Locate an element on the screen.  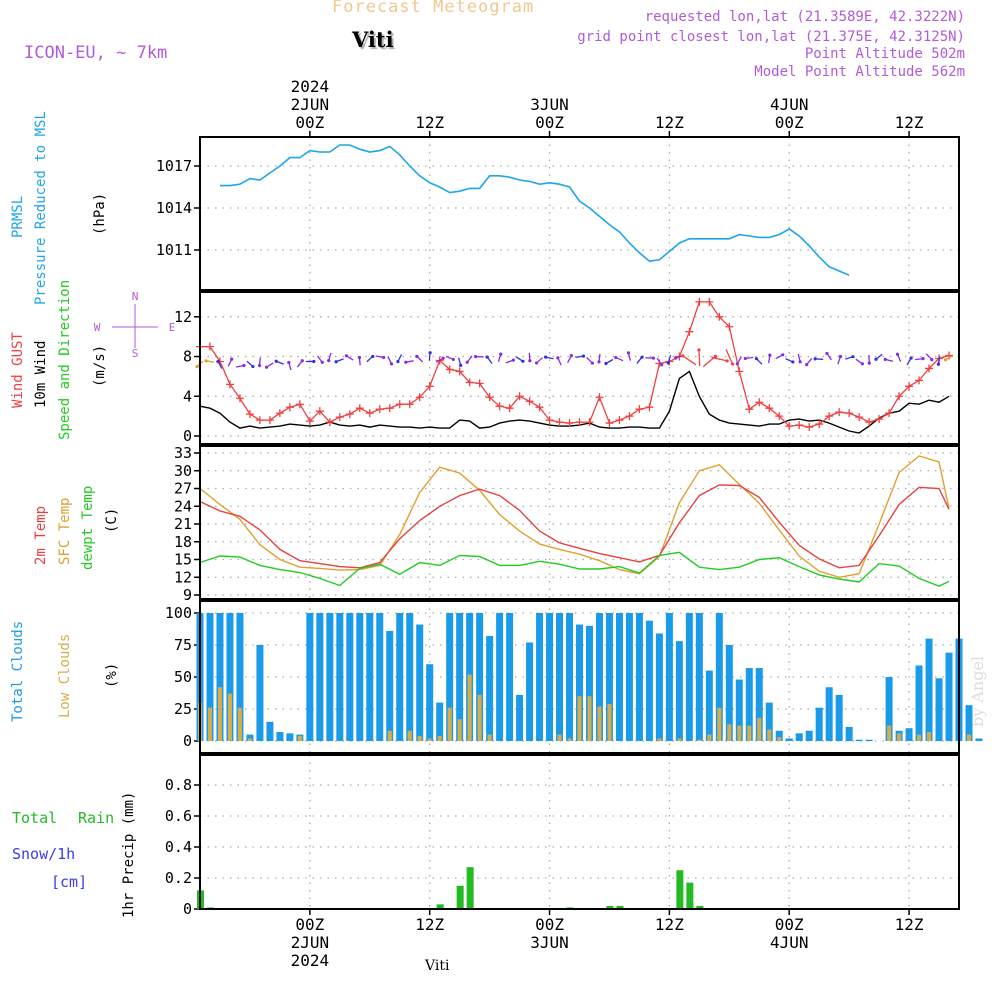
pressure-panel-frame is located at coordinates (579, 213).